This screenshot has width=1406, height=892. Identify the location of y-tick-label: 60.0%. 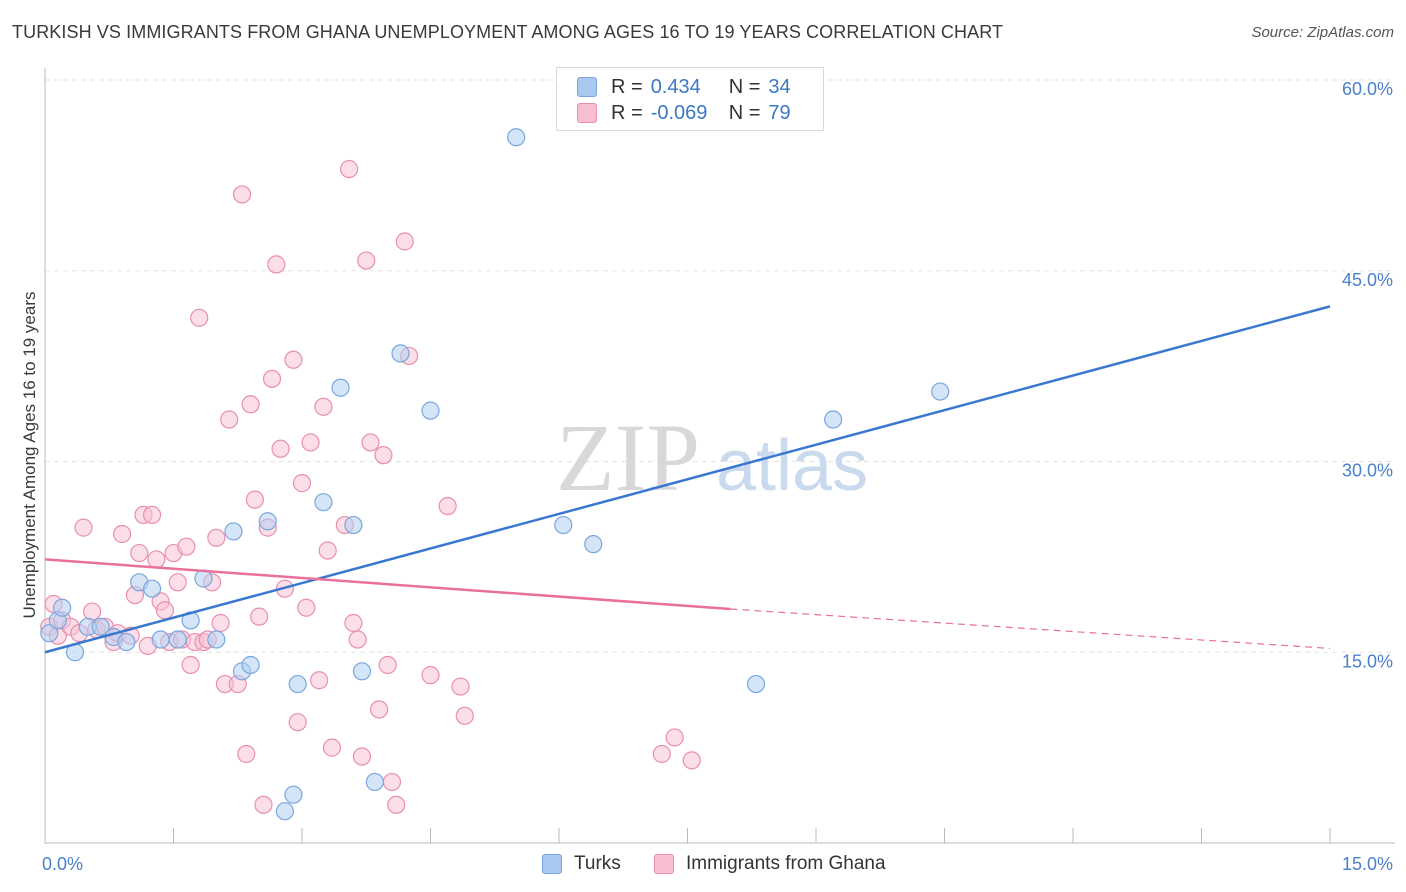
(1367, 89).